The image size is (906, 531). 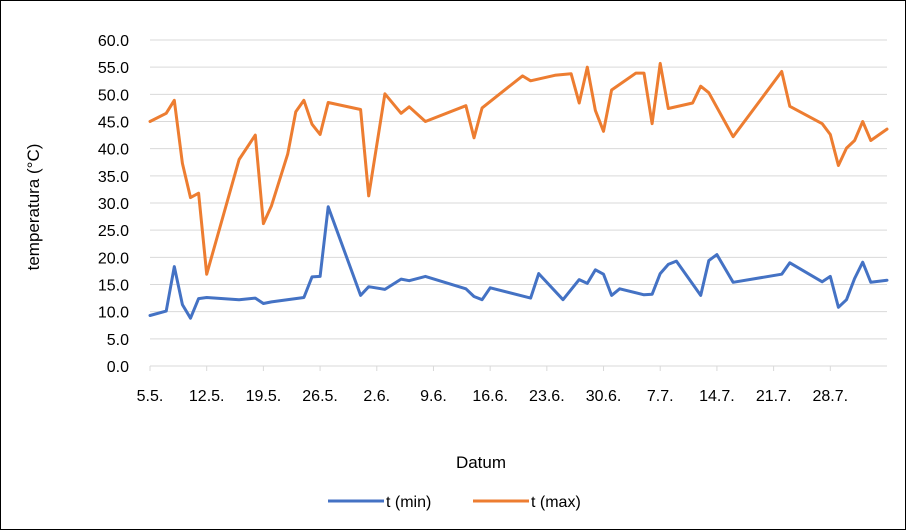 I want to click on y-tick-label: 15.0, so click(x=113, y=286).